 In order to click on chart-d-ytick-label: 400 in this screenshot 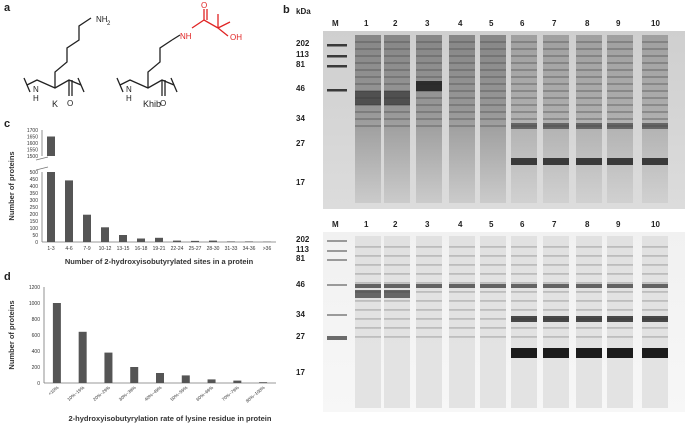, I will do `click(36, 352)`.